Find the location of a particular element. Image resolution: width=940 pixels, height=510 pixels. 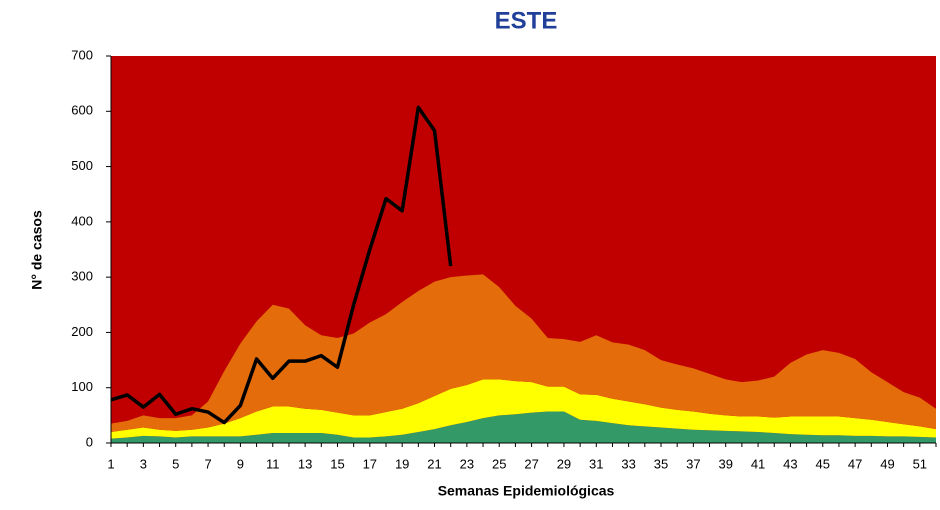

x-tick-label: 7 is located at coordinates (207, 463).